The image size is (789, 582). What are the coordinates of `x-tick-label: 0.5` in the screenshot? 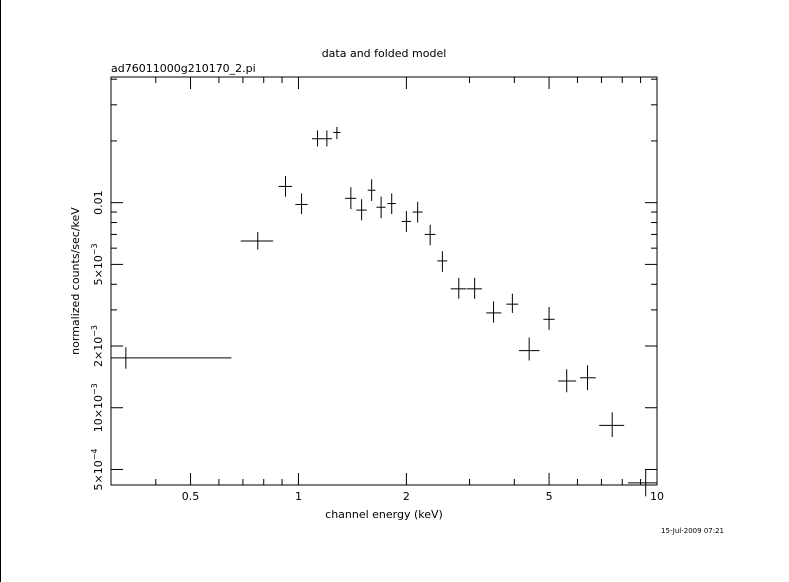 It's located at (191, 496).